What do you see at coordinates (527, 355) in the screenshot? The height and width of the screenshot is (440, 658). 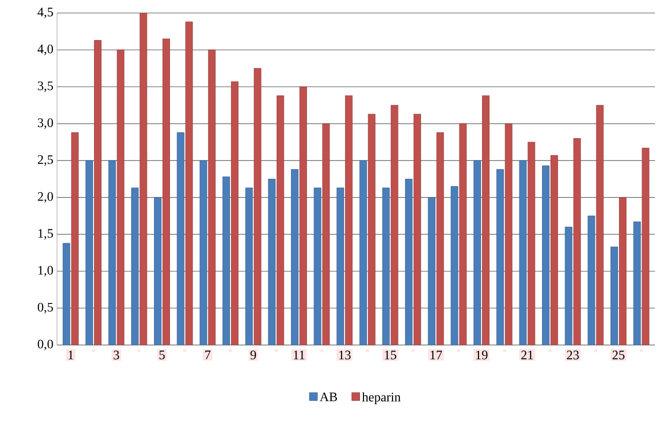 I see `x-tick-label: 21` at bounding box center [527, 355].